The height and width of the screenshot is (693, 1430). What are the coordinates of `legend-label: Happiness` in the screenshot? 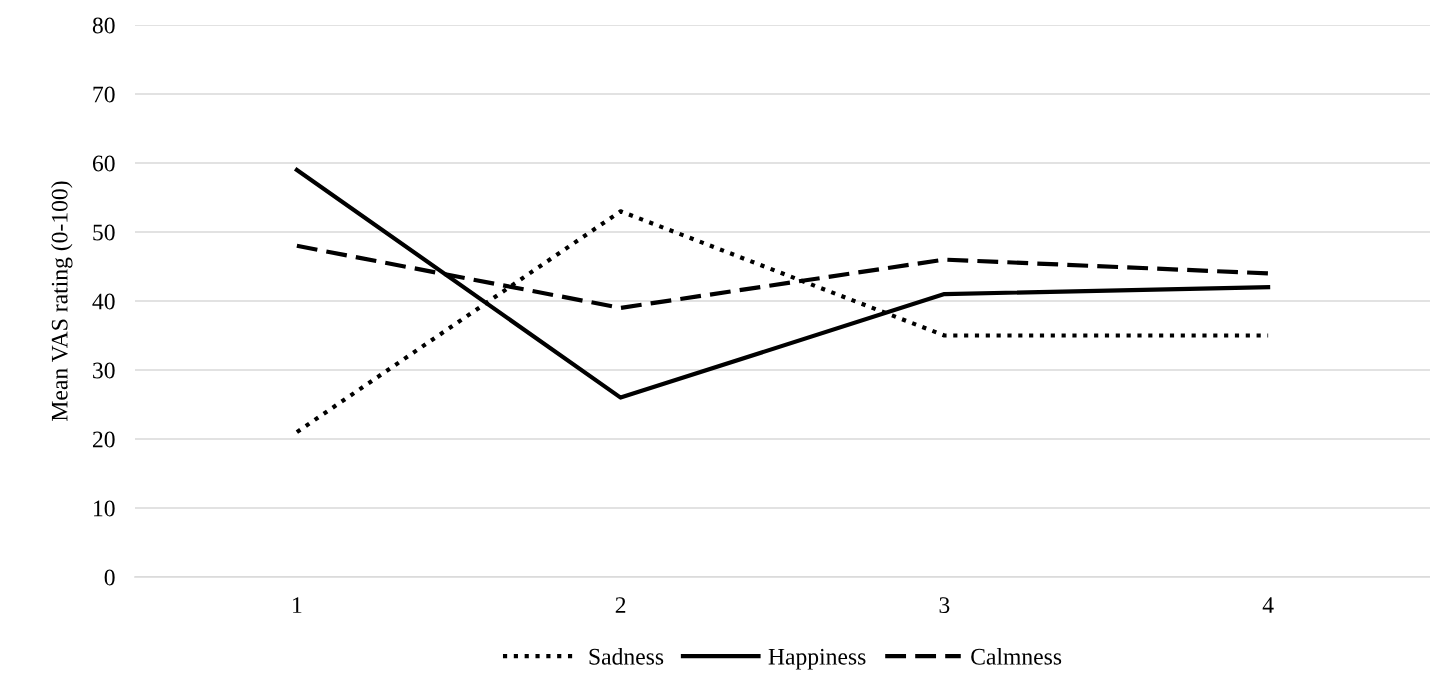 It's located at (817, 659).